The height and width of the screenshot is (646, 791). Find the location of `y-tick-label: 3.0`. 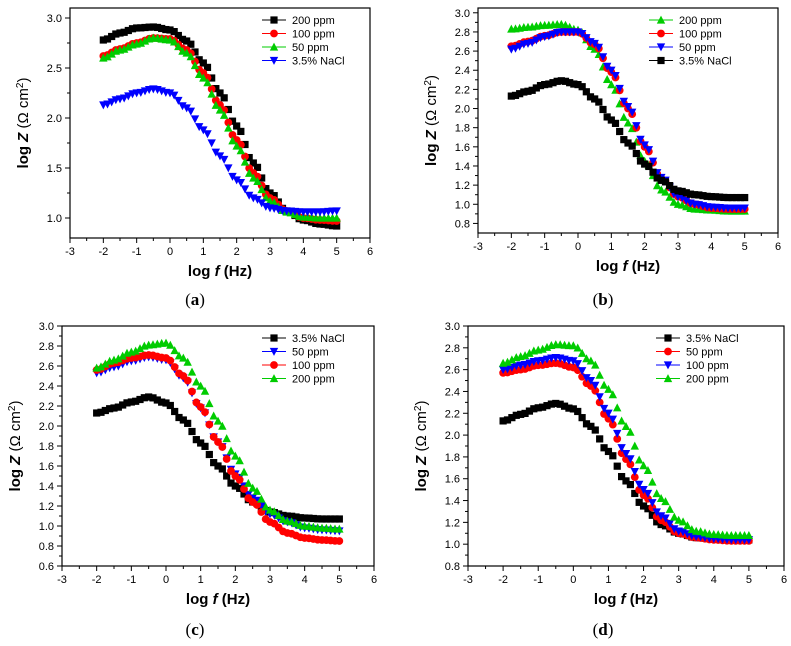

y-tick-label: 3.0 is located at coordinates (46, 327).